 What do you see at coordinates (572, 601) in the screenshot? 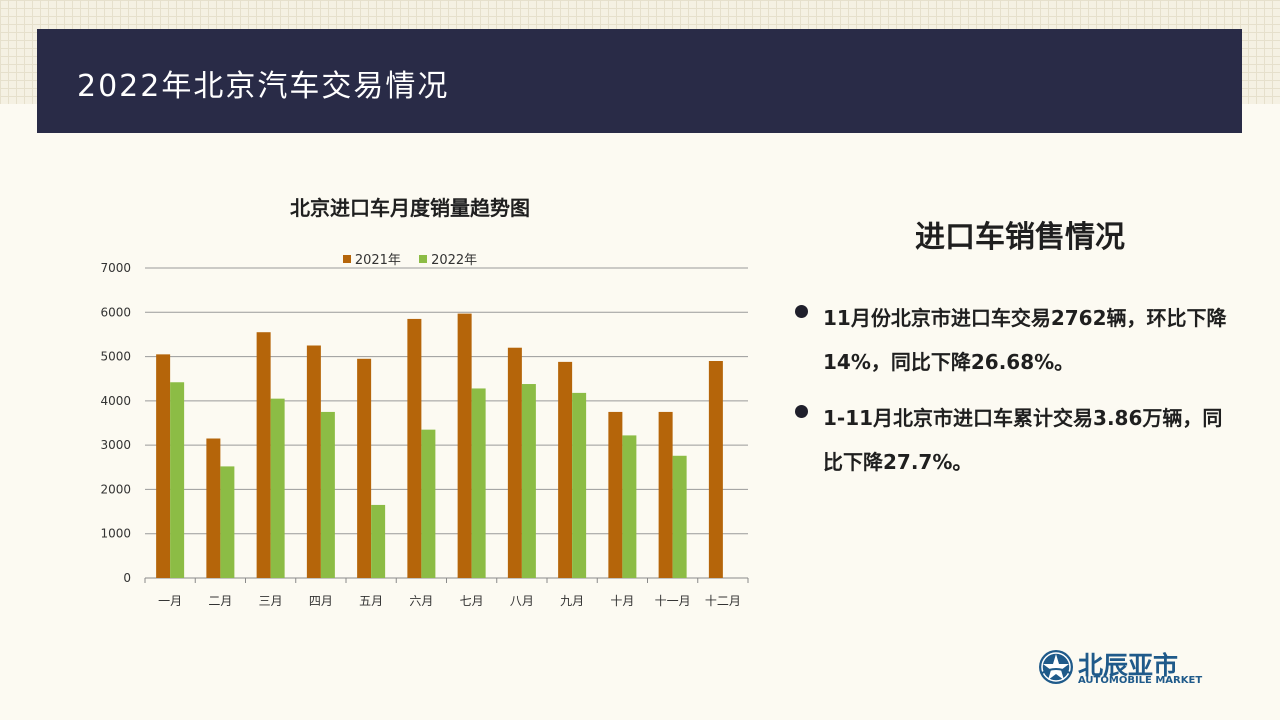
I see `x-tick-label: 九月` at bounding box center [572, 601].